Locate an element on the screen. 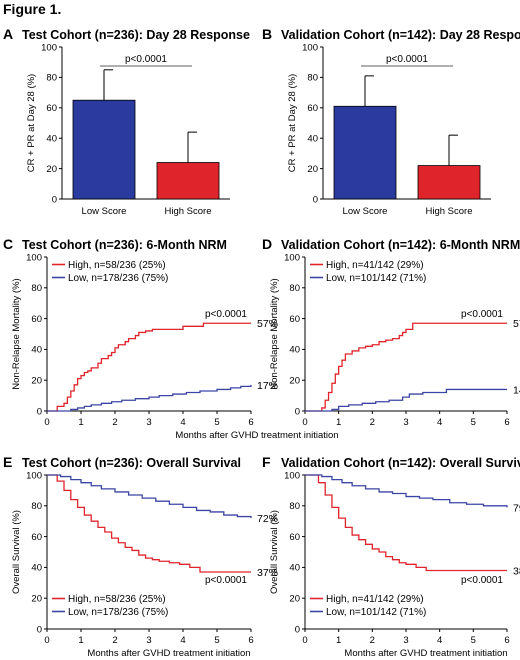  legend-entry: High, n=58/236 (25%) is located at coordinates (117, 599).